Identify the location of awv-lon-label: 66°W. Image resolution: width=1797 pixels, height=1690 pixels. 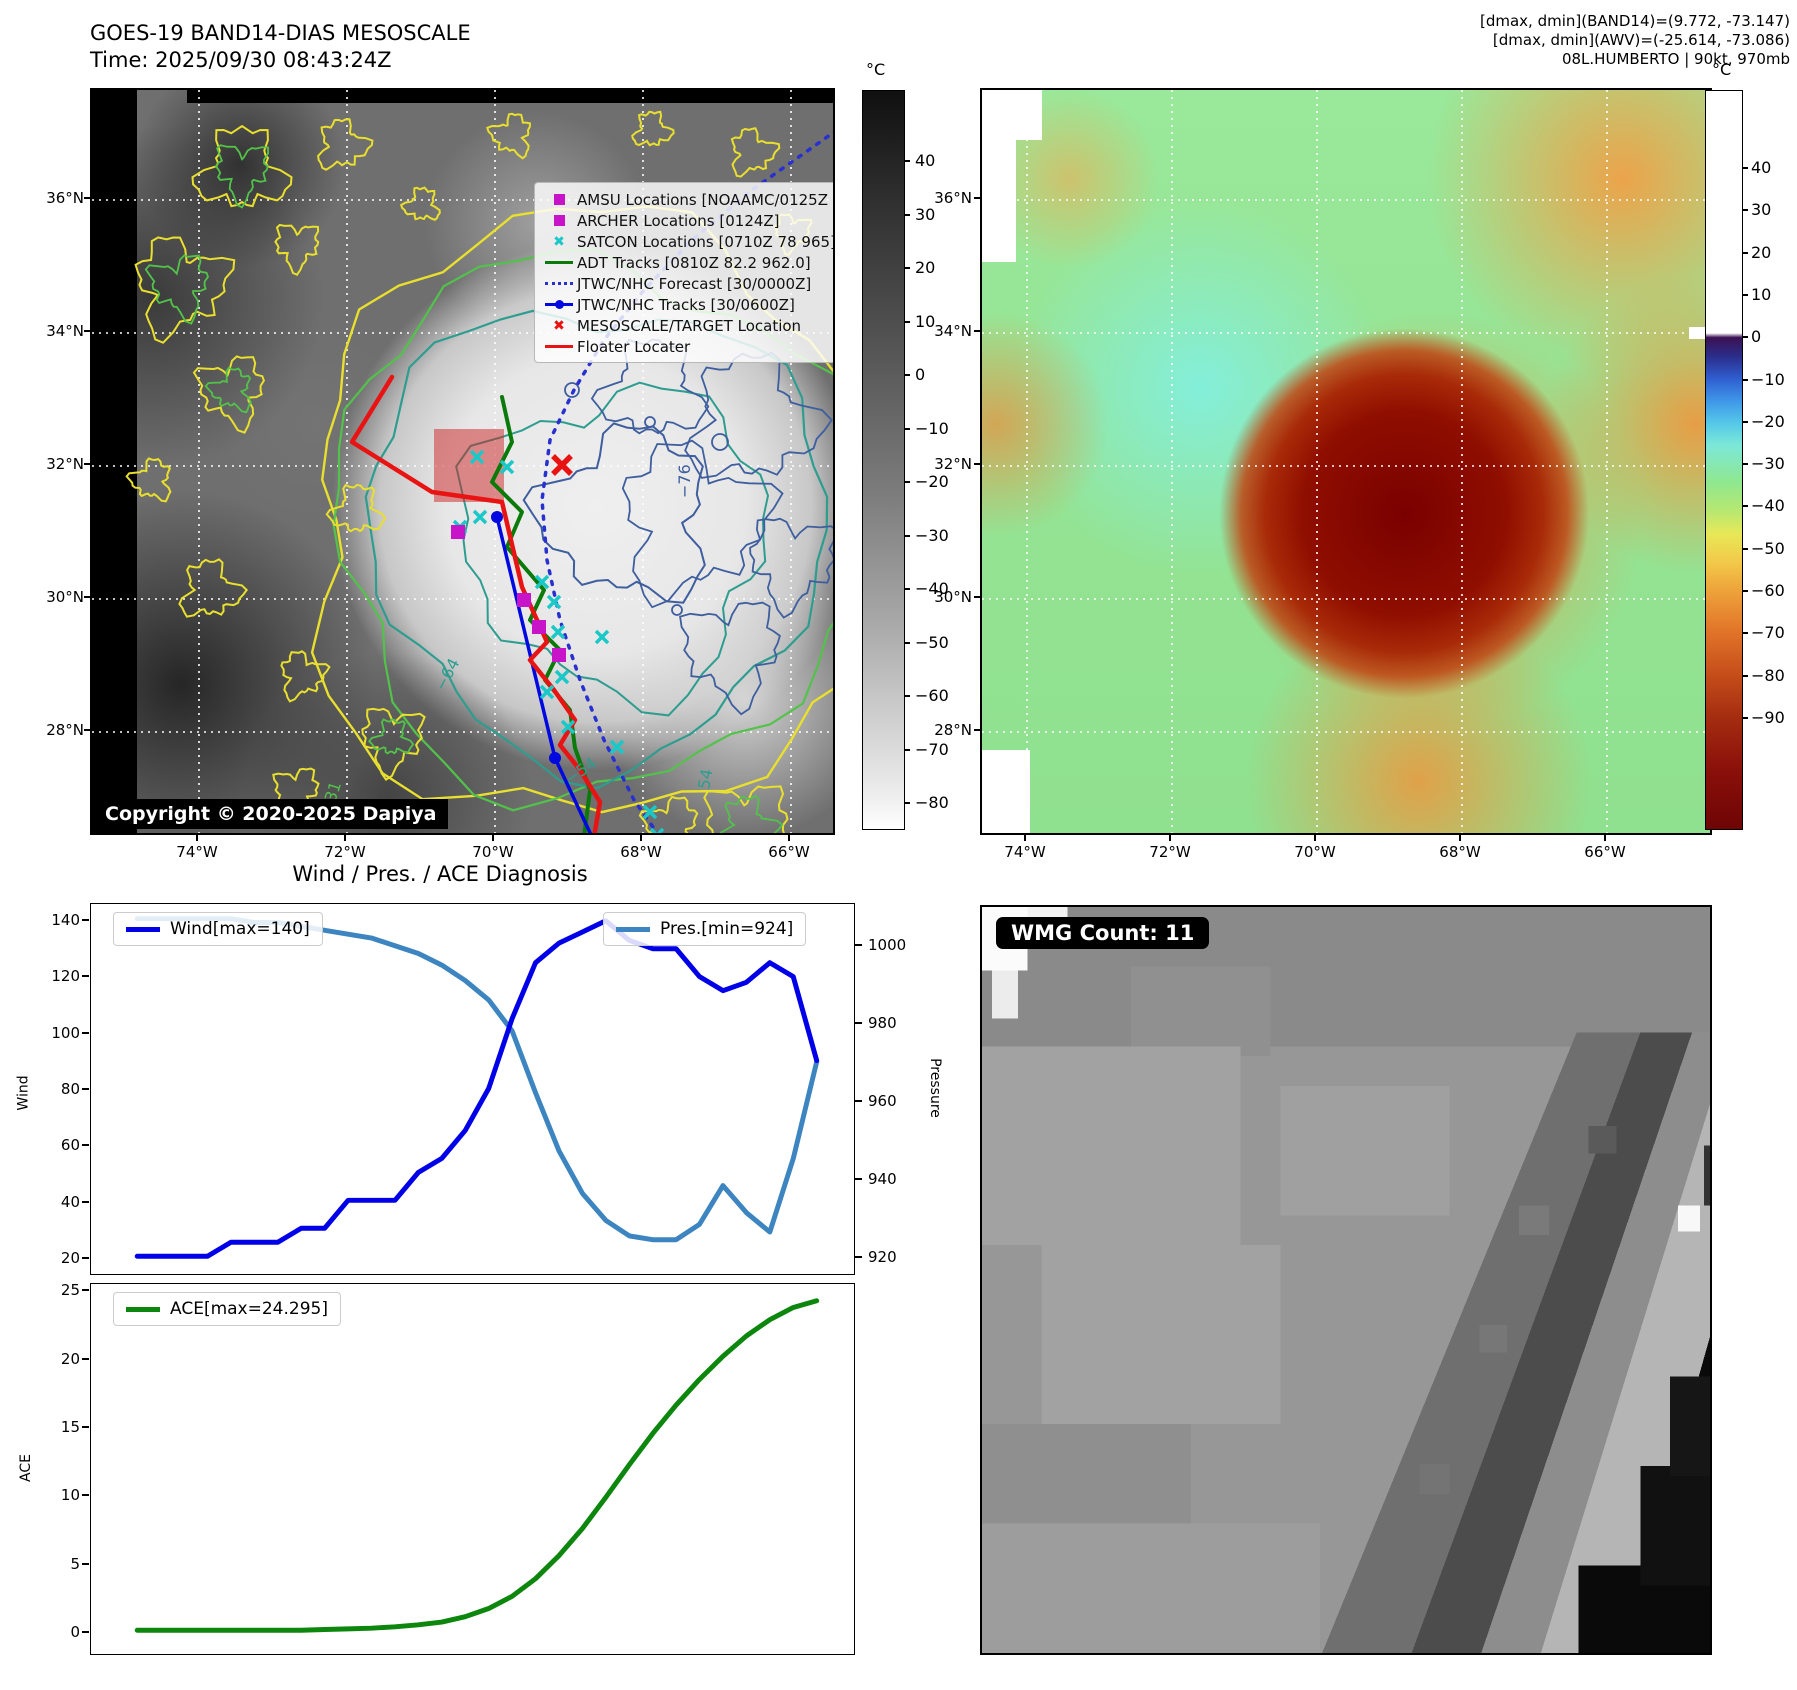
(1605, 852).